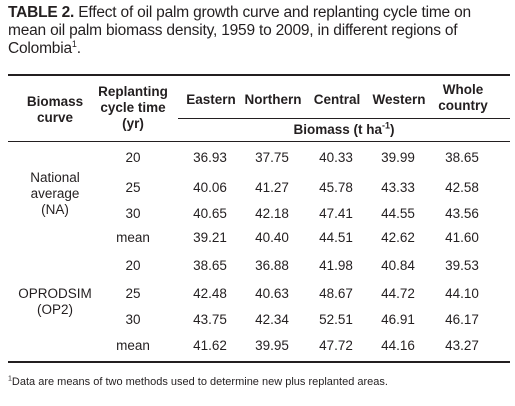 Image resolution: width=515 pixels, height=406 pixels. Describe the element at coordinates (463, 105) in the screenshot. I see `header-whole-line2: country` at that location.